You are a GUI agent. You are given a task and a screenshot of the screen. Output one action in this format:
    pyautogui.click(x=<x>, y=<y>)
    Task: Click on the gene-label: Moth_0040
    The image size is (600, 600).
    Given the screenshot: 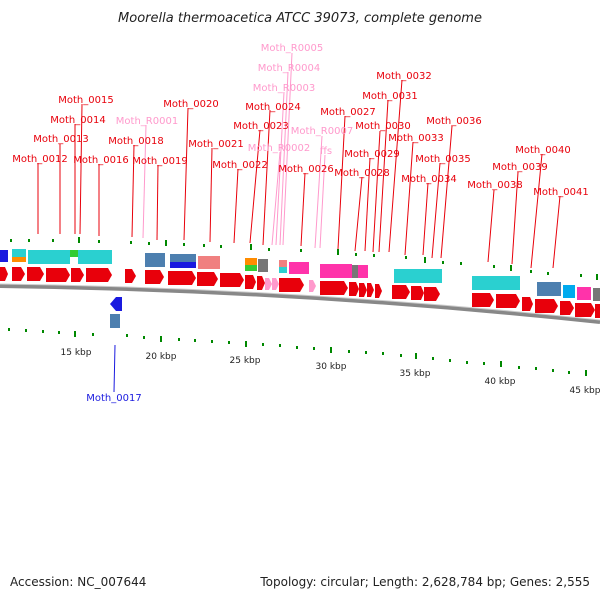 What is the action you would take?
    pyautogui.click(x=542, y=150)
    